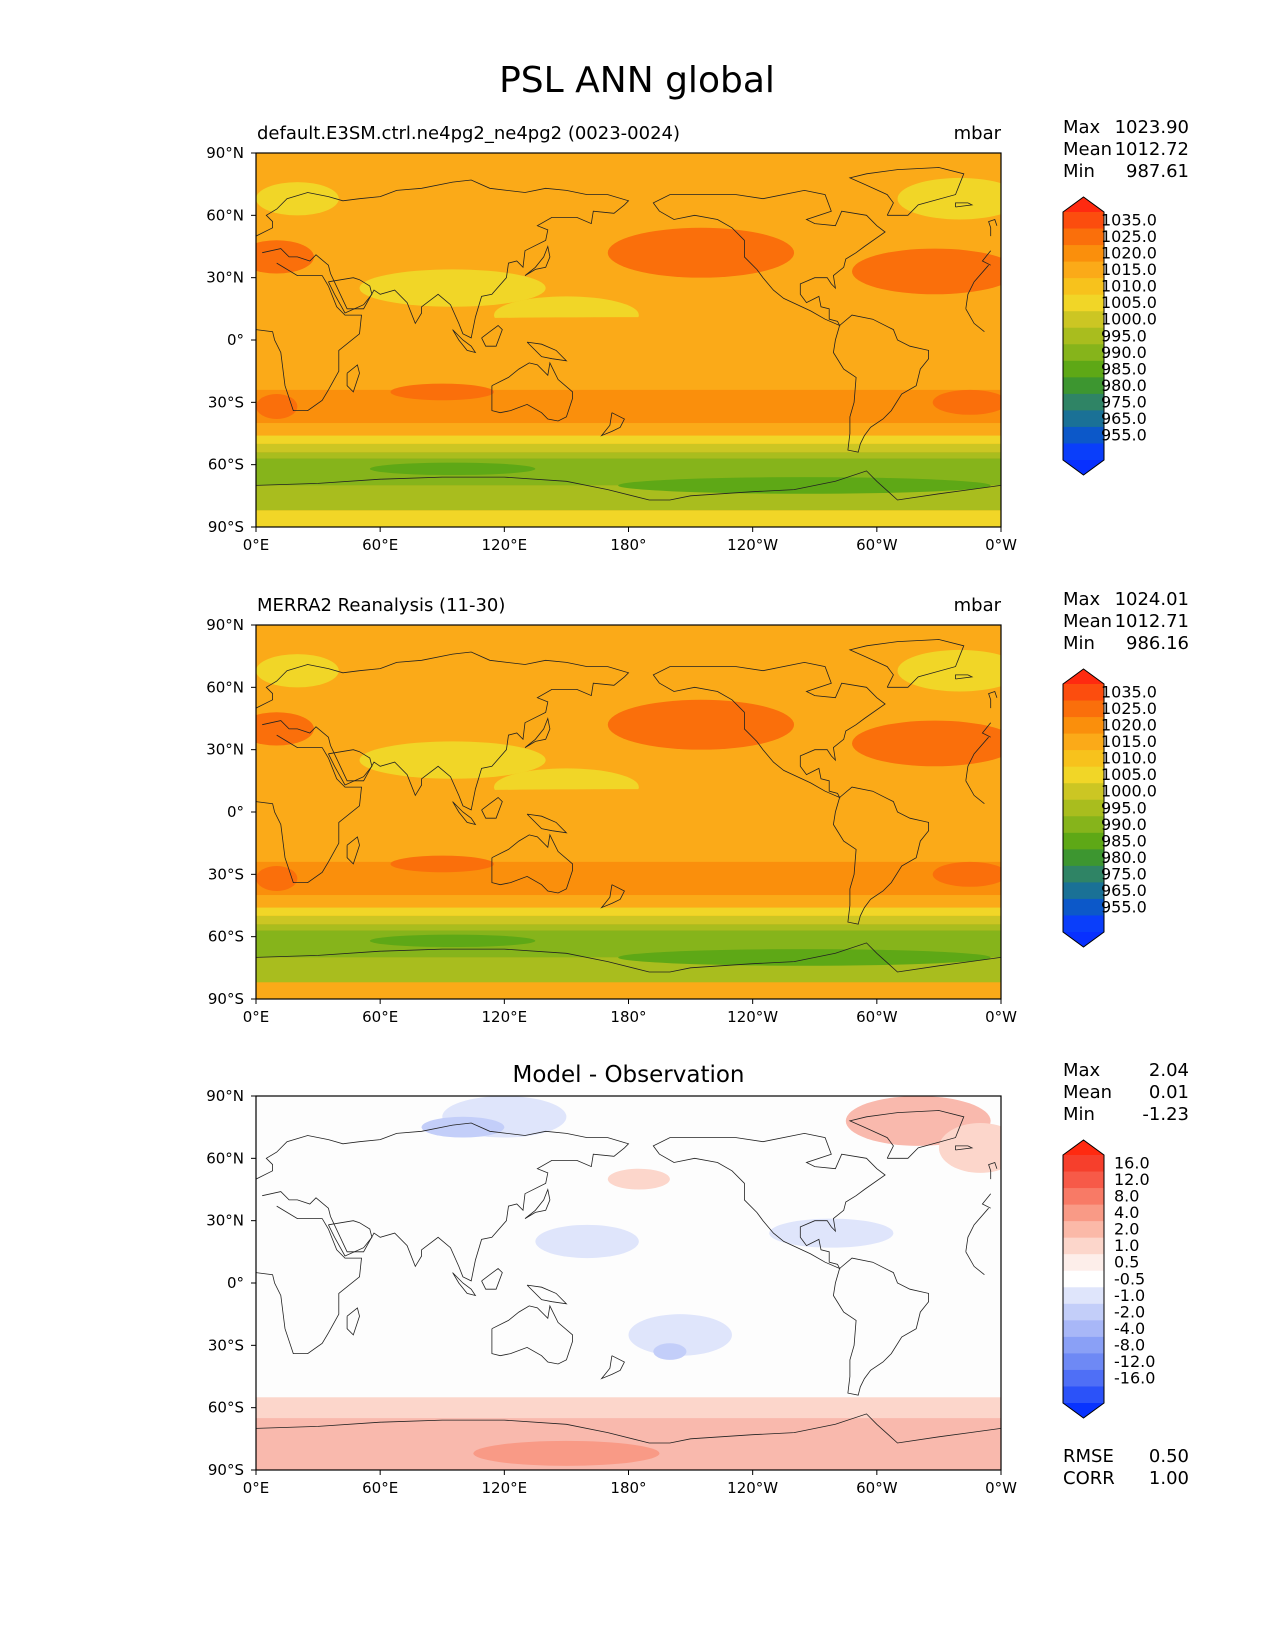  Describe the element at coordinates (1129, 1311) in the screenshot. I see `colorbar-label: -2.0` at that location.